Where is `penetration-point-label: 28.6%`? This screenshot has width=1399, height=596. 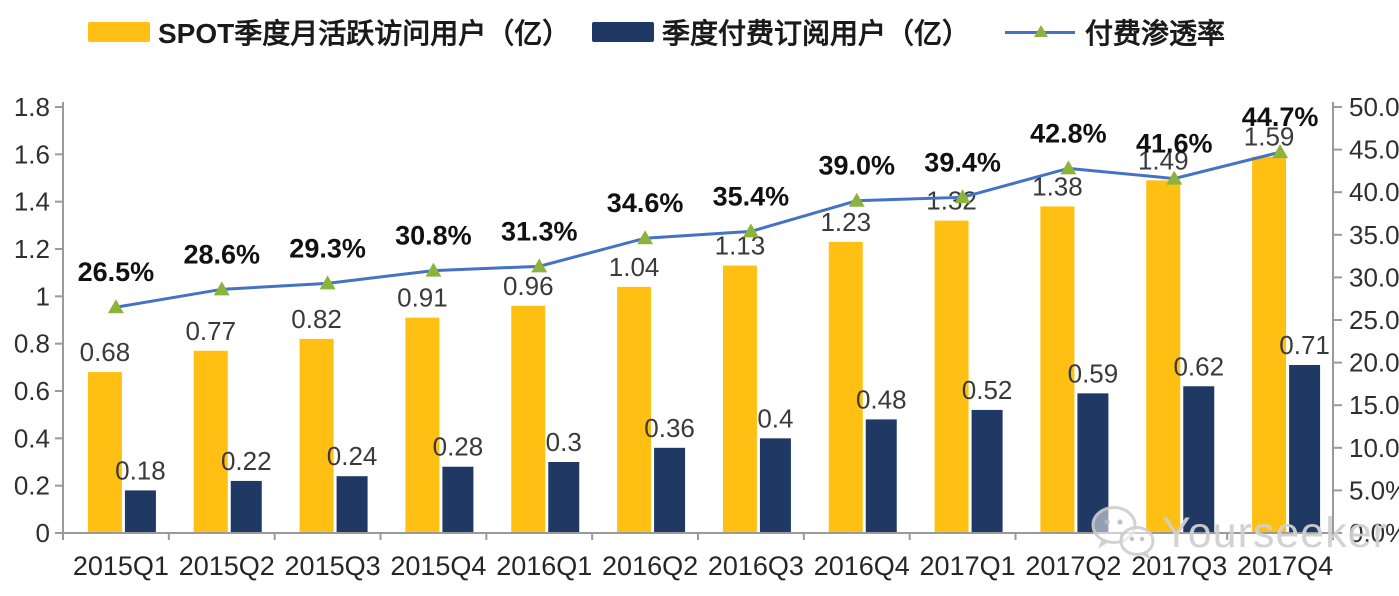 penetration-point-label: 28.6% is located at coordinates (221, 254).